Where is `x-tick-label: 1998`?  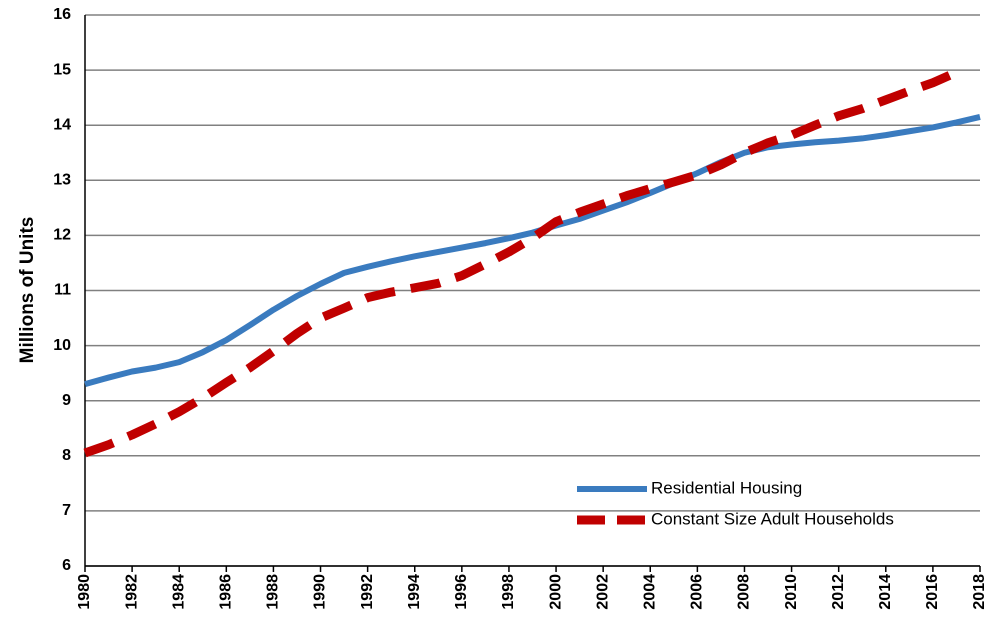 x-tick-label: 1998 is located at coordinates (508, 592).